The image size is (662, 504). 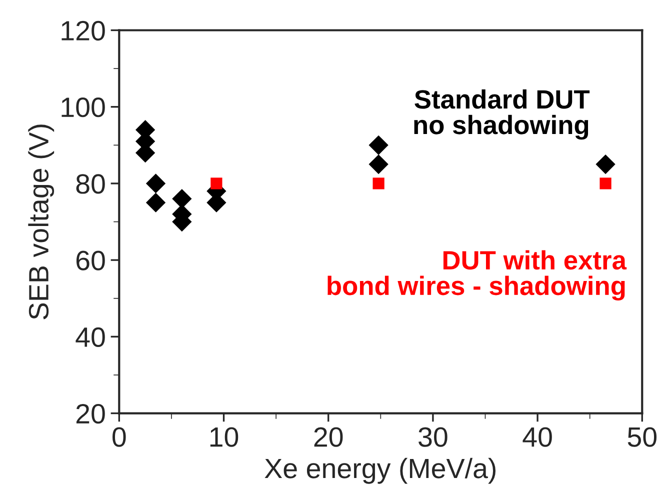 What do you see at coordinates (90, 260) in the screenshot?
I see `y-tick-label: 60` at bounding box center [90, 260].